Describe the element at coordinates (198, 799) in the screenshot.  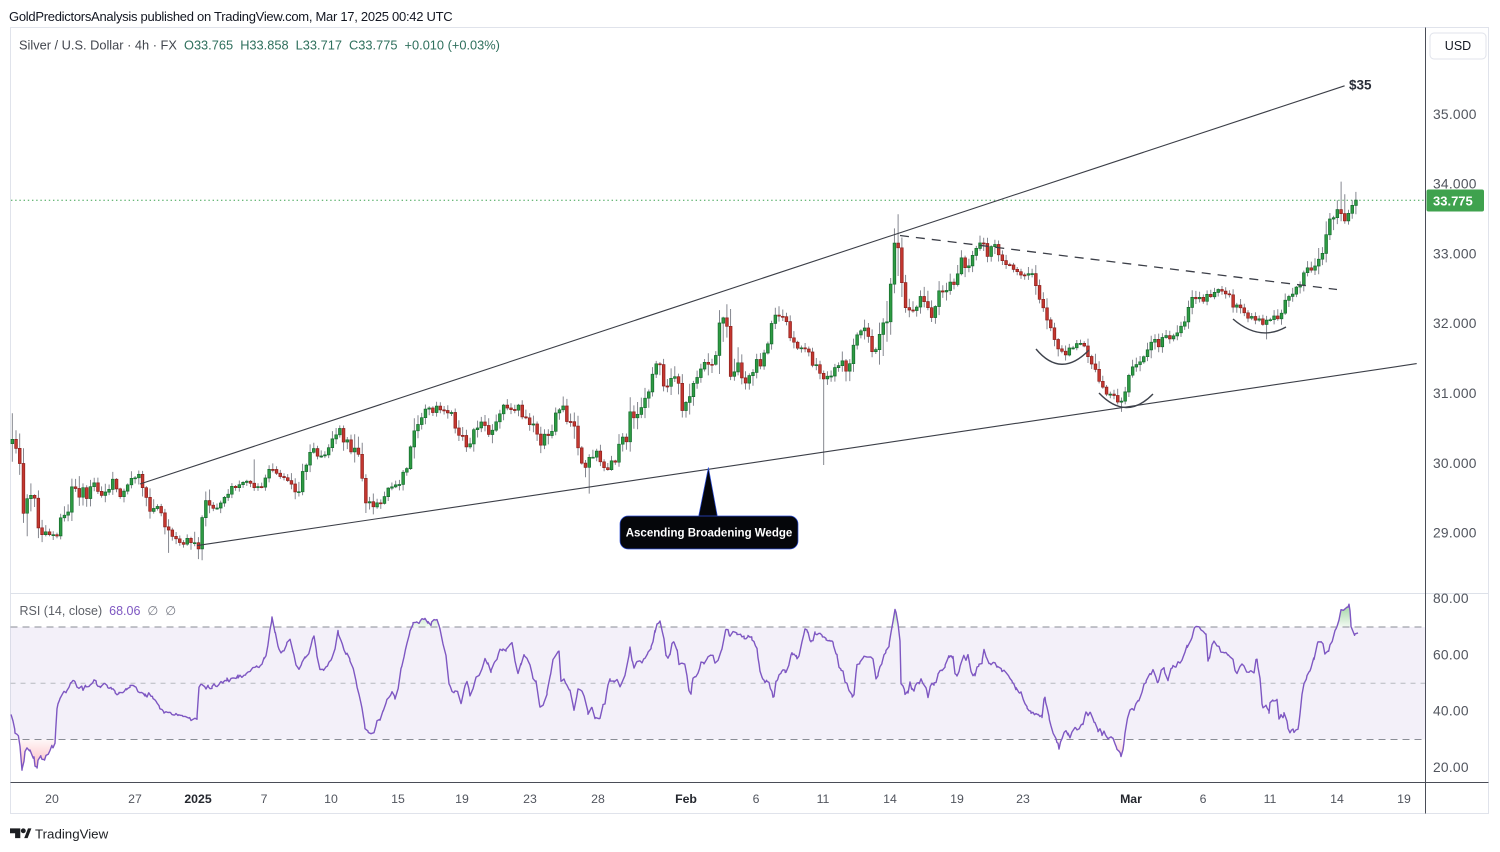
I see `svg-text: 2025` at that location.